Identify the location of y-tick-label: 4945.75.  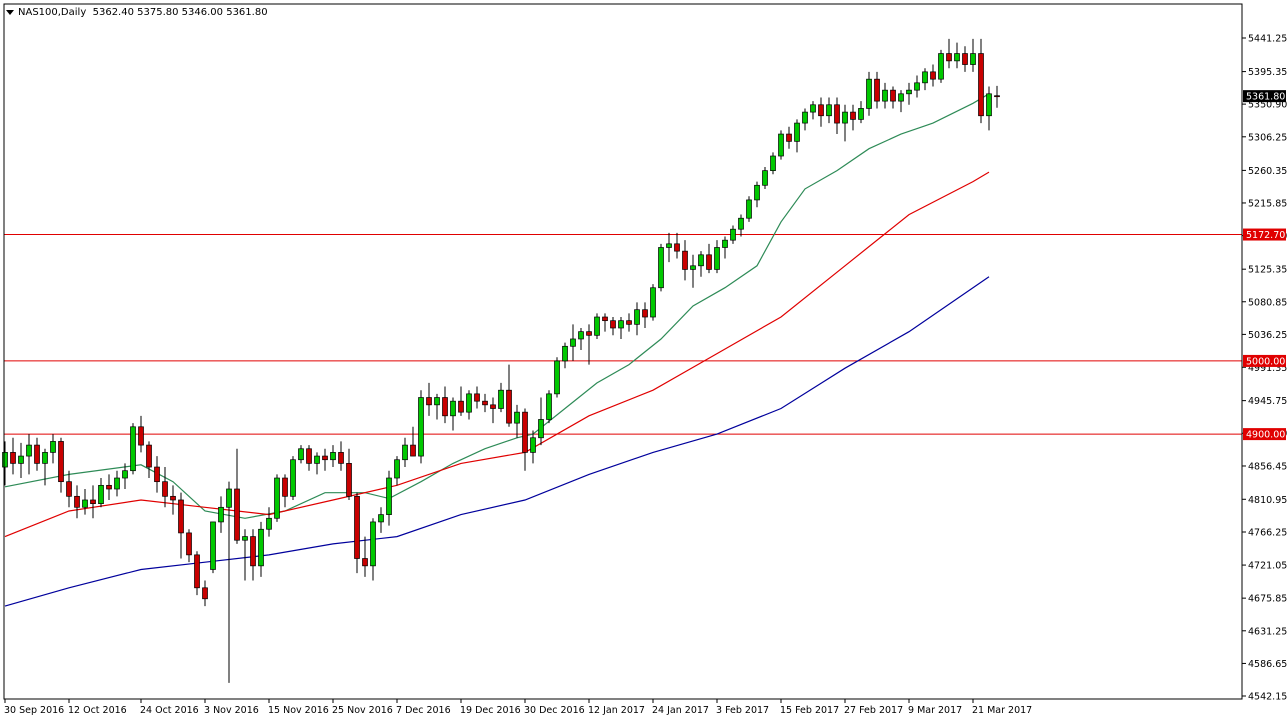
(1267, 401).